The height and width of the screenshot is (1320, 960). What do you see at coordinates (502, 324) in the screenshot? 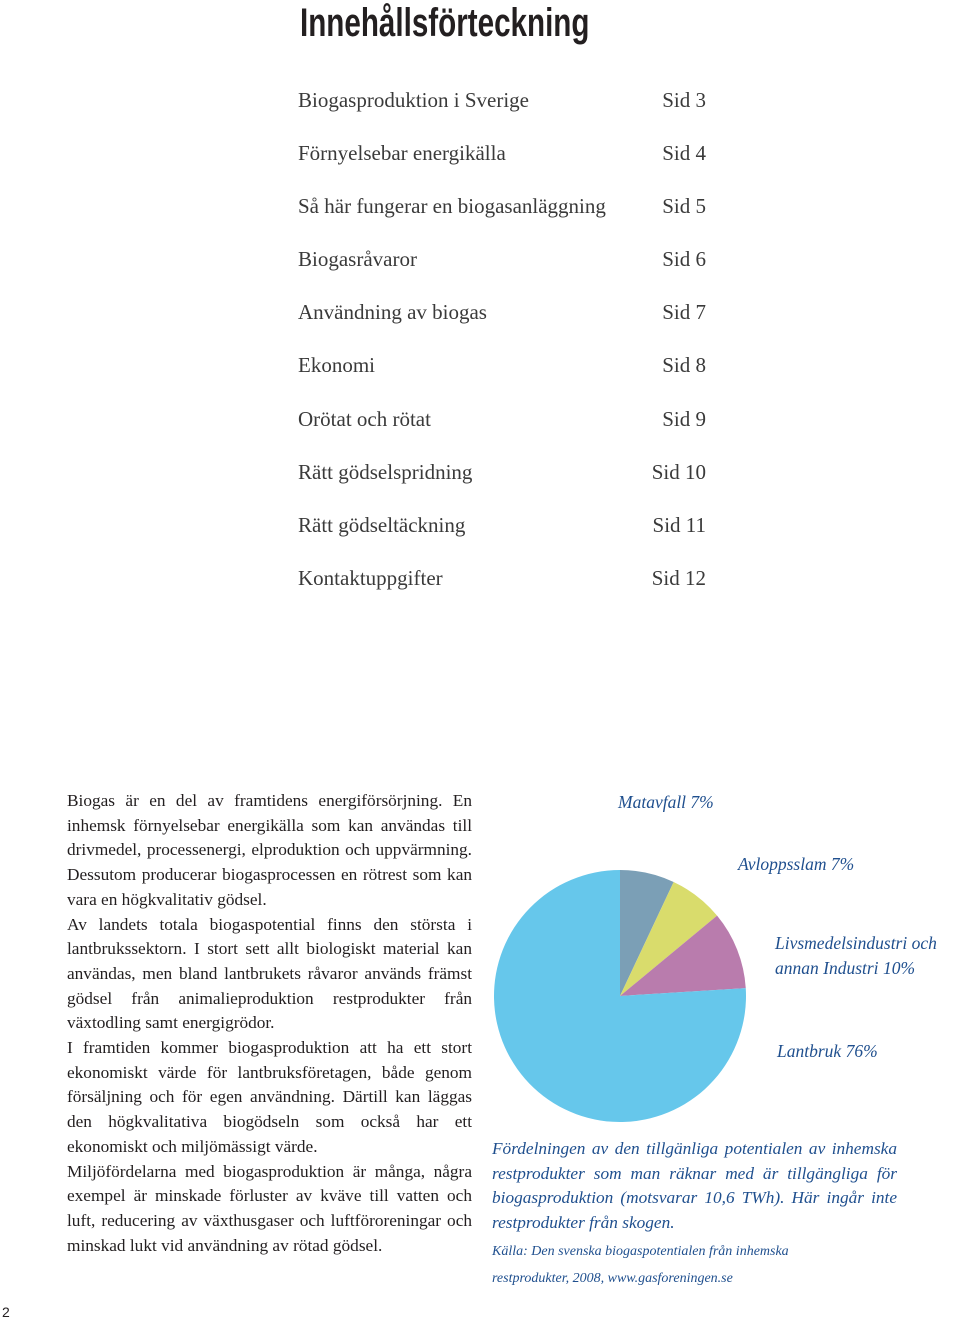
I see `toc-row: Användning av biogas Sid 7` at bounding box center [502, 324].